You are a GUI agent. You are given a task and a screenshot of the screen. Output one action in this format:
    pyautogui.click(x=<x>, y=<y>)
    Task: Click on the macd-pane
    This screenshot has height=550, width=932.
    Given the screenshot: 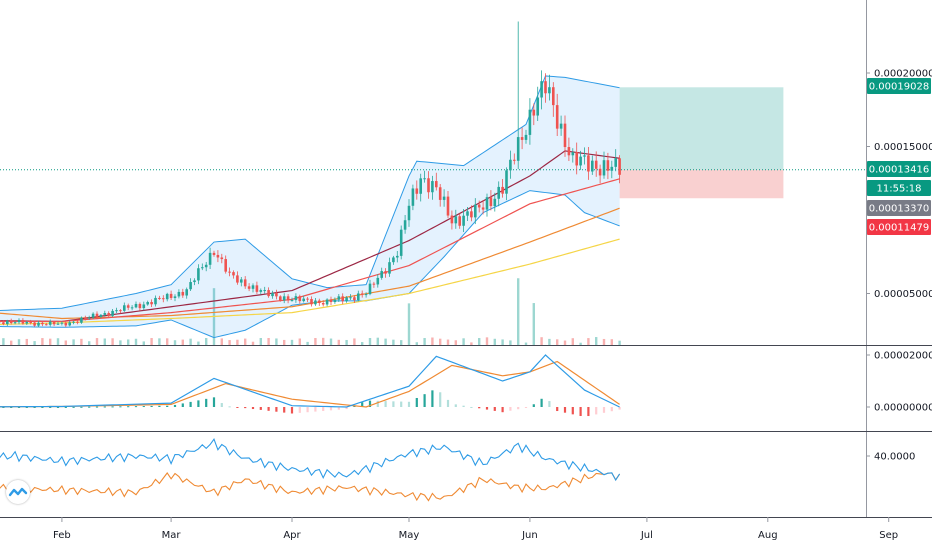 What is the action you would take?
    pyautogui.click(x=310, y=385)
    